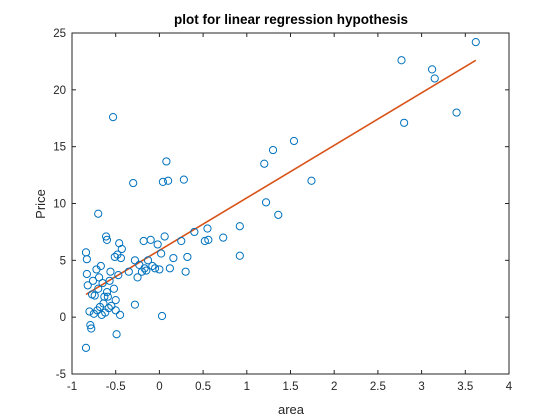  I want to click on x-tick-label: 0, so click(159, 387).